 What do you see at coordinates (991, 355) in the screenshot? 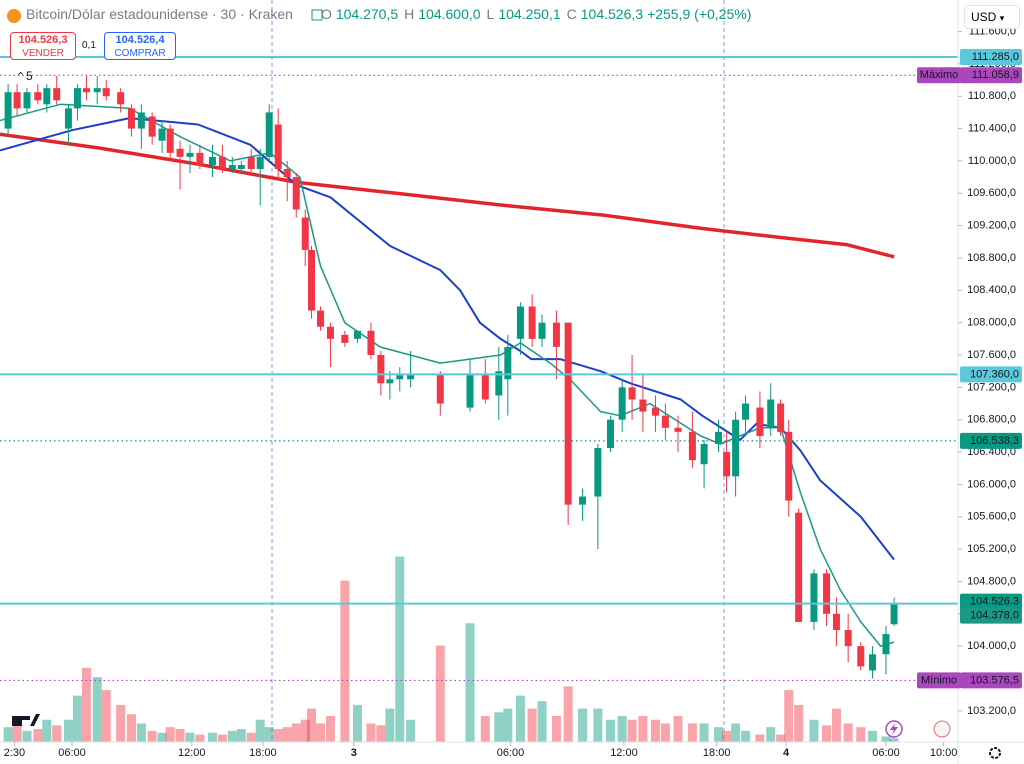
I see `y-tick-label: 107.600,0` at bounding box center [991, 355].